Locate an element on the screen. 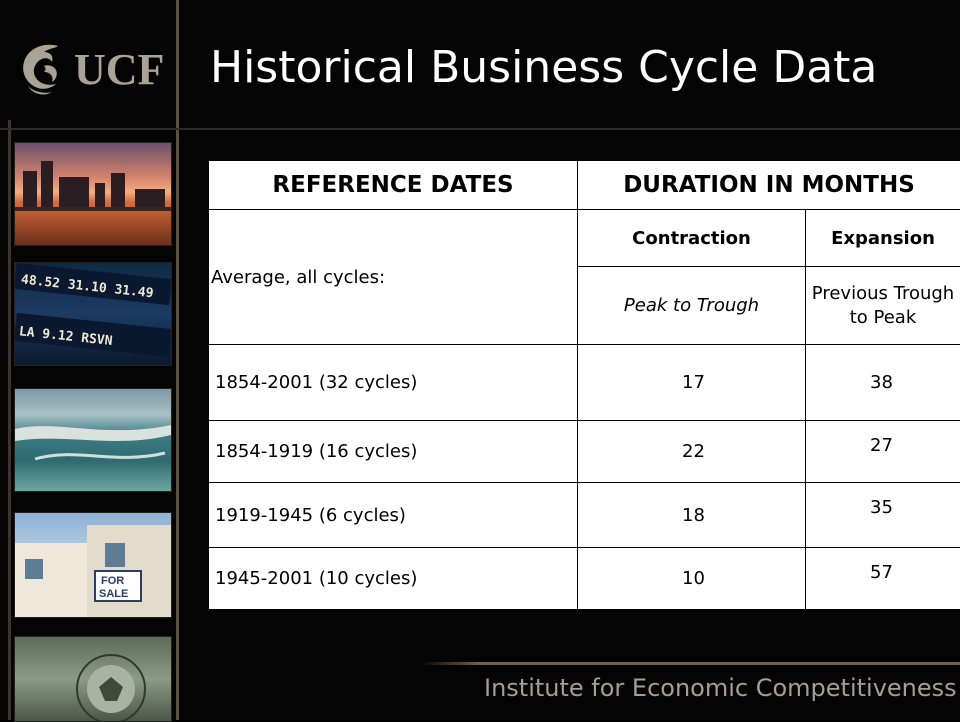 This screenshot has height=722, width=960. header-peak-to-trough: Peak to Trough is located at coordinates (692, 305).